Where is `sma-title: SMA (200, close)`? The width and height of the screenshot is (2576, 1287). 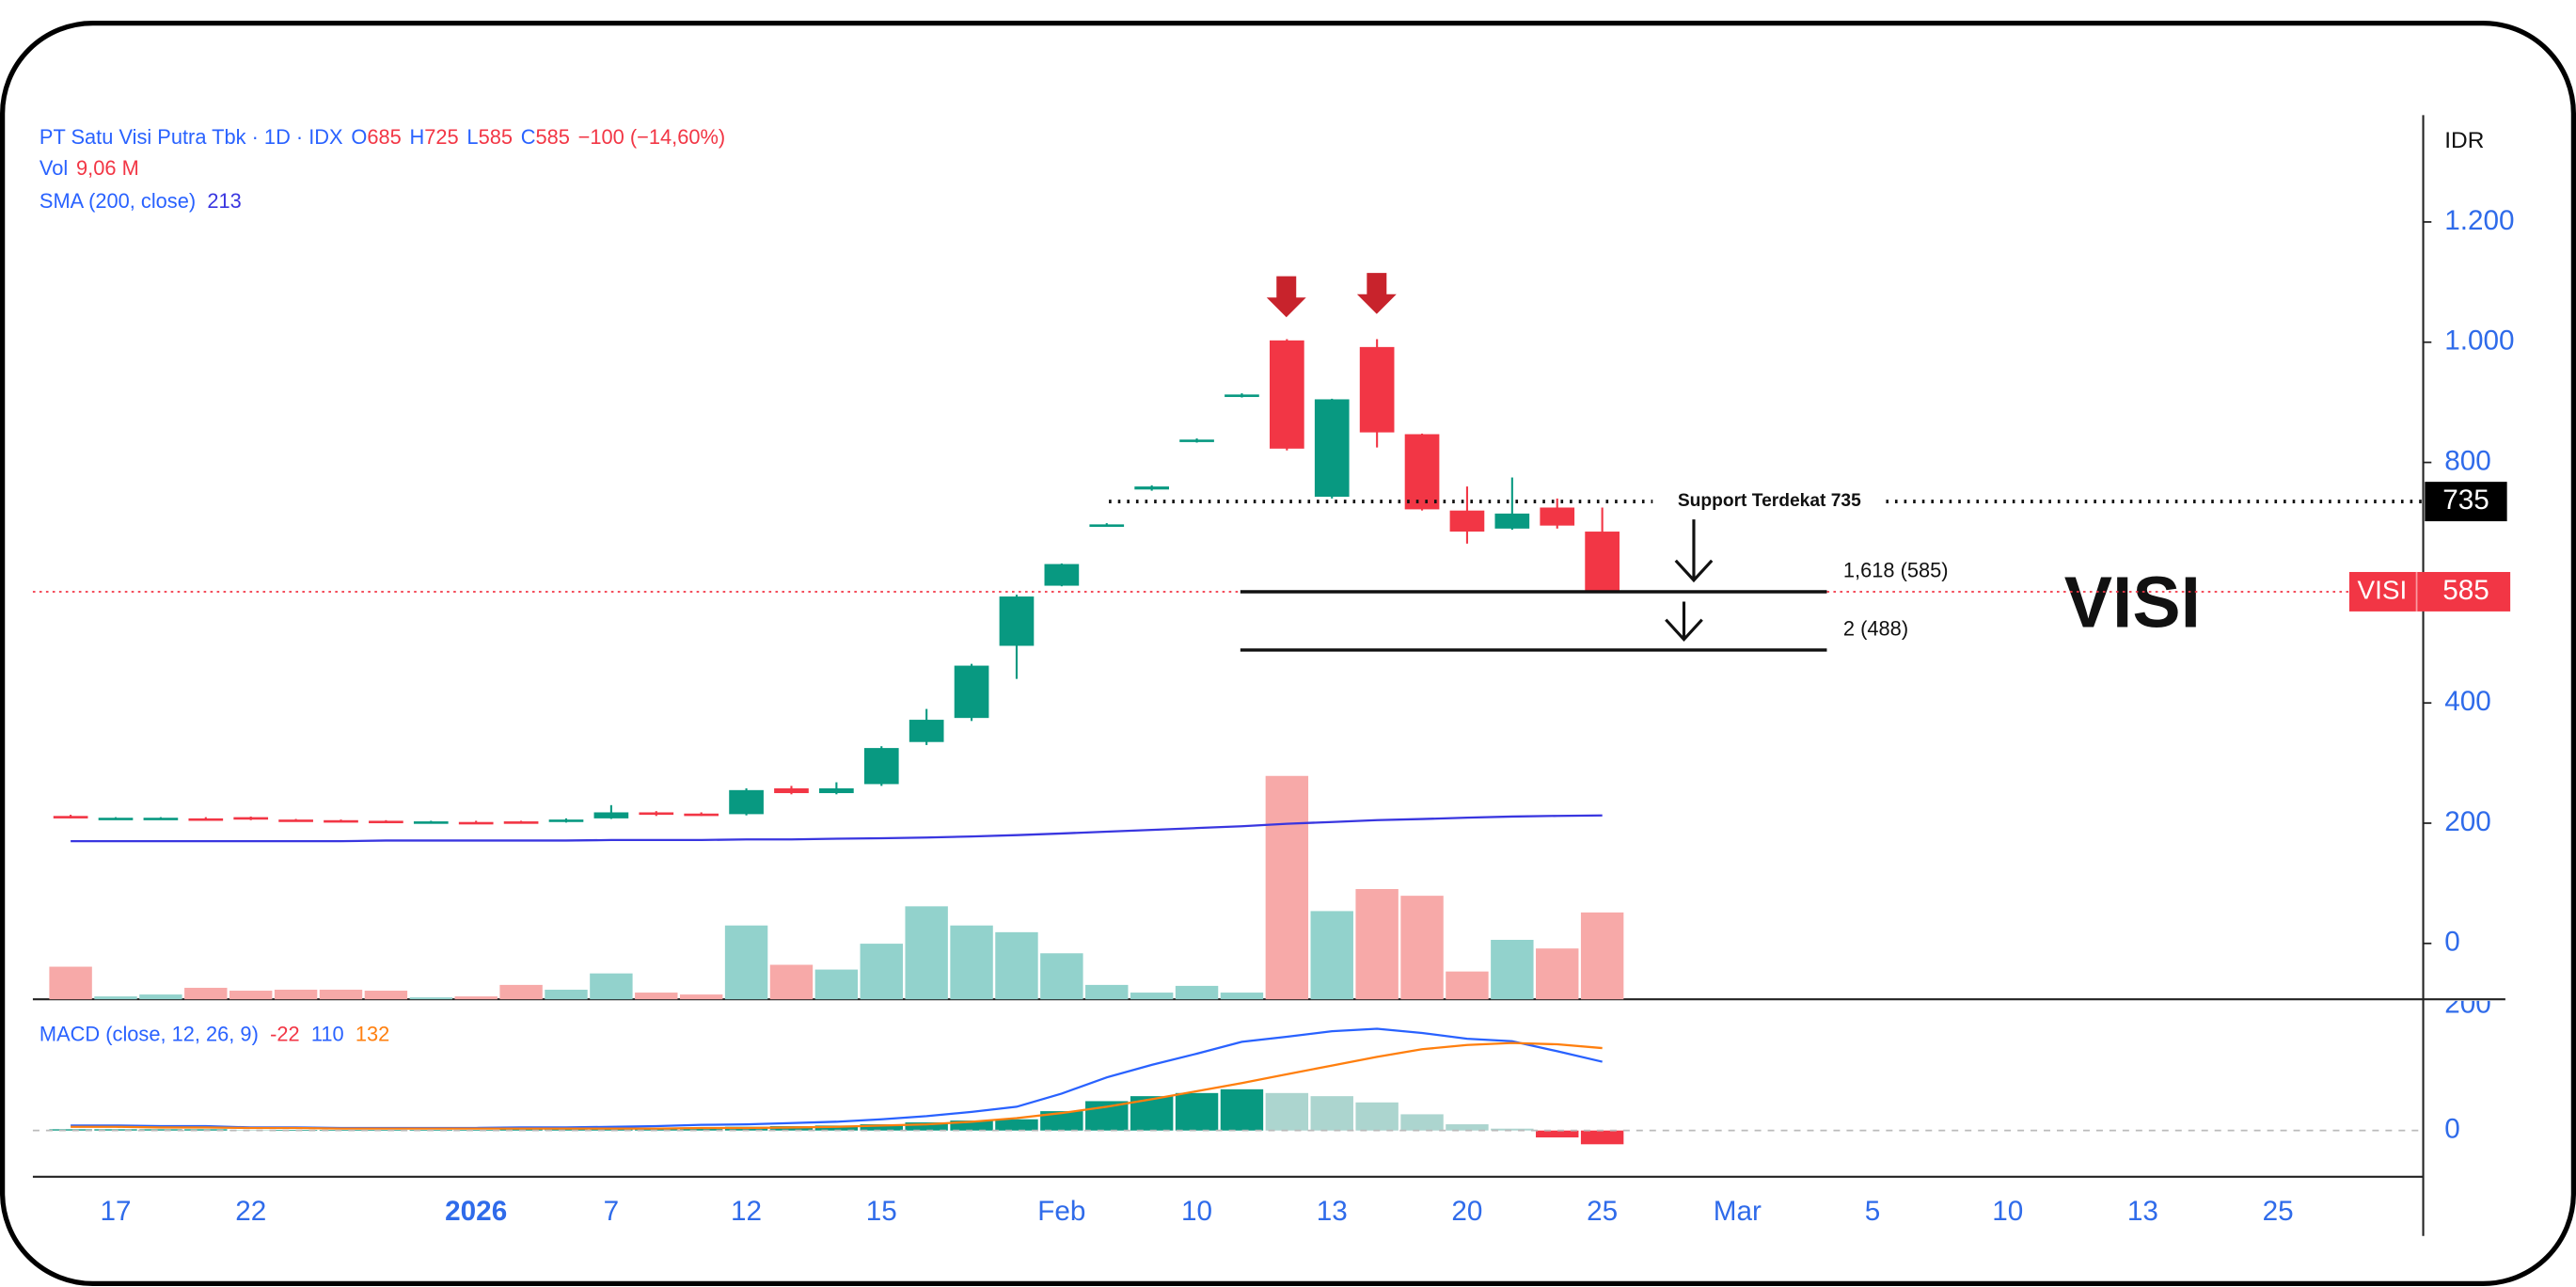
sma-title: SMA (200, close) is located at coordinates (118, 201).